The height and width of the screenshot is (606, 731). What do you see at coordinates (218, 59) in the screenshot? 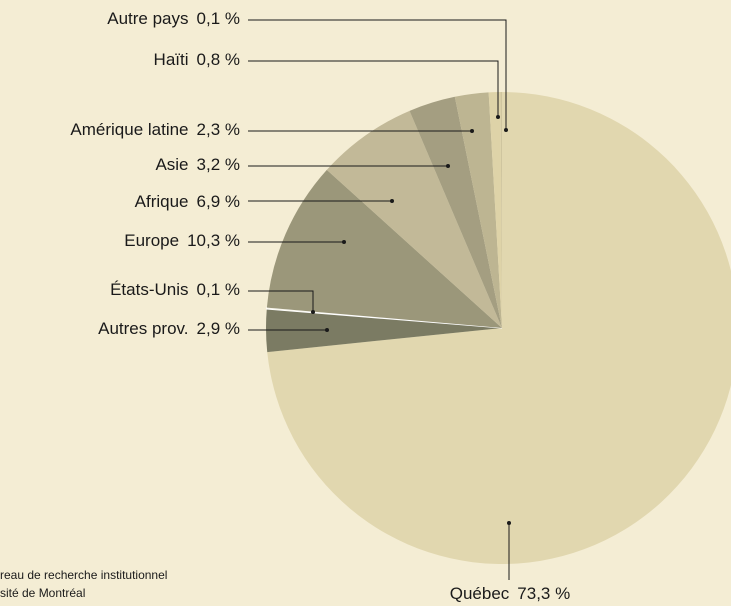
I see `slice-value-label: 0,8 %` at bounding box center [218, 59].